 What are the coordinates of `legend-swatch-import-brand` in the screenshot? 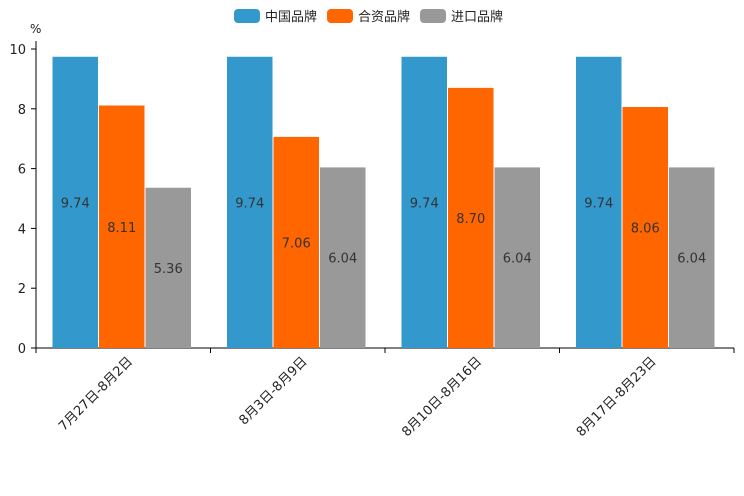 It's located at (433, 15).